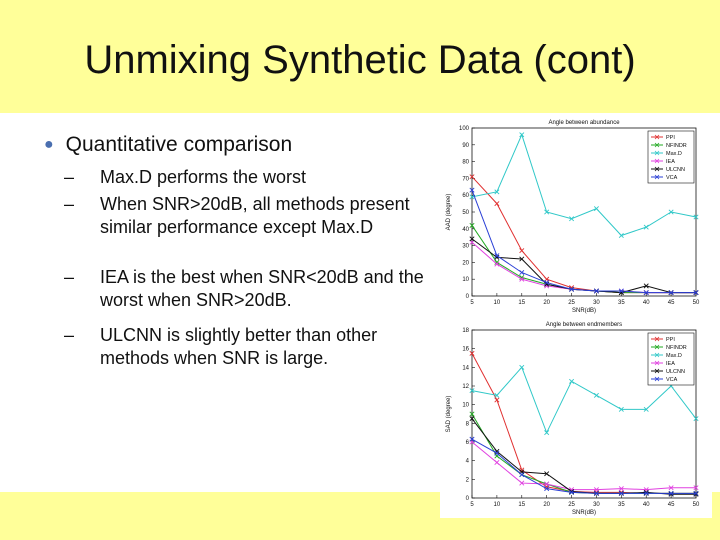 This screenshot has width=720, height=540. What do you see at coordinates (468, 462) in the screenshot?
I see `y-tick-label: 4` at bounding box center [468, 462].